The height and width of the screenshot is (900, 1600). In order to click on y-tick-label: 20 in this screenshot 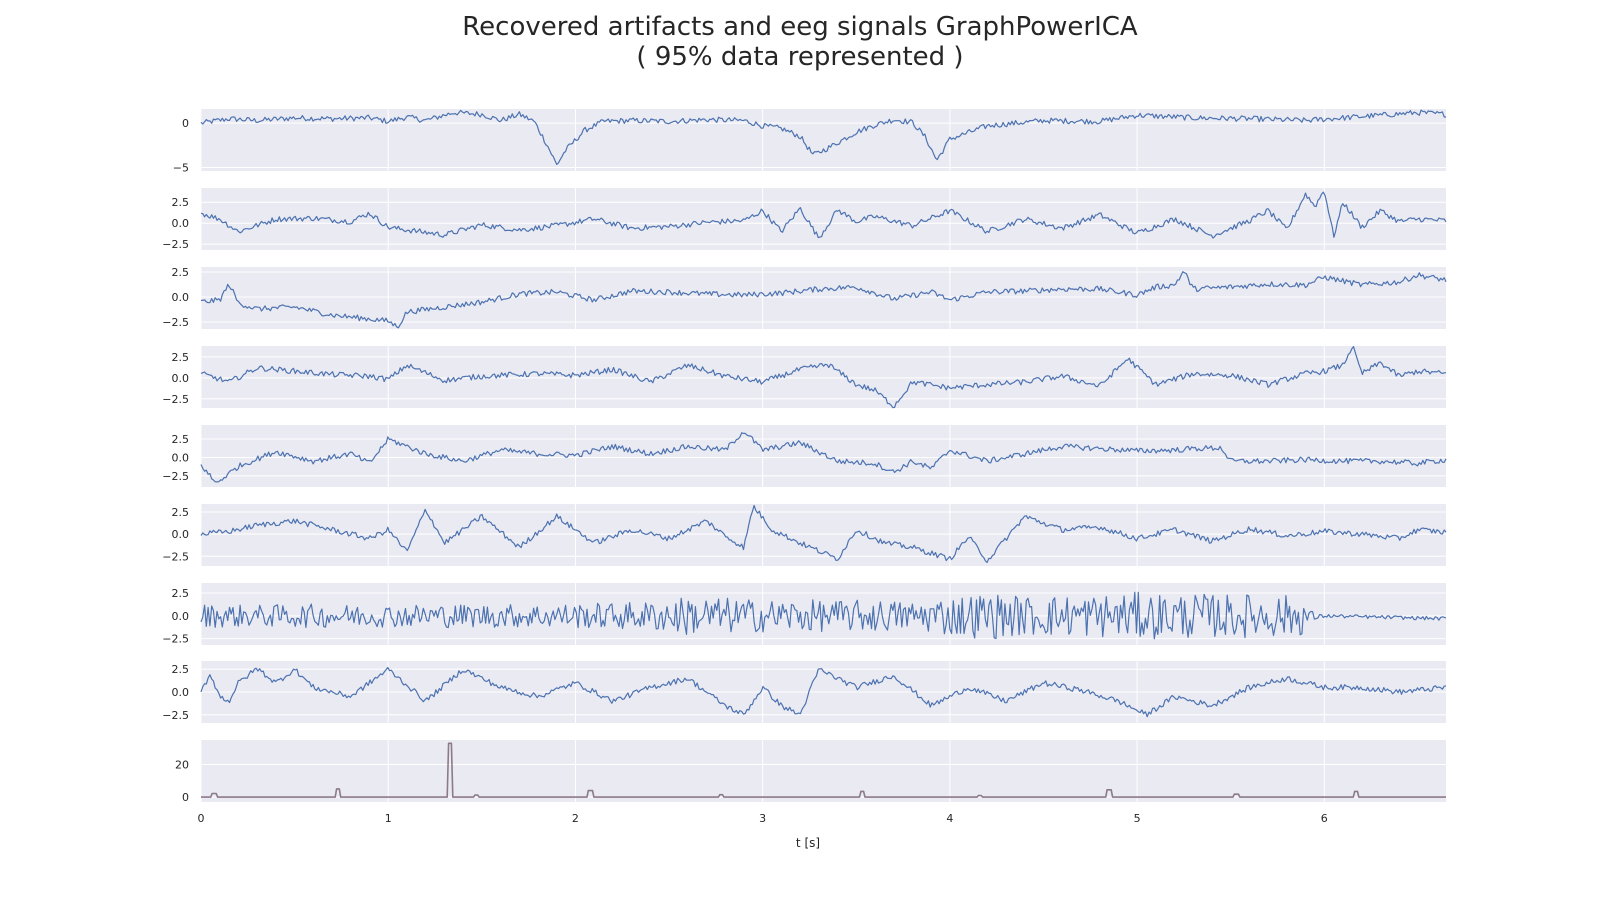, I will do `click(182, 764)`.